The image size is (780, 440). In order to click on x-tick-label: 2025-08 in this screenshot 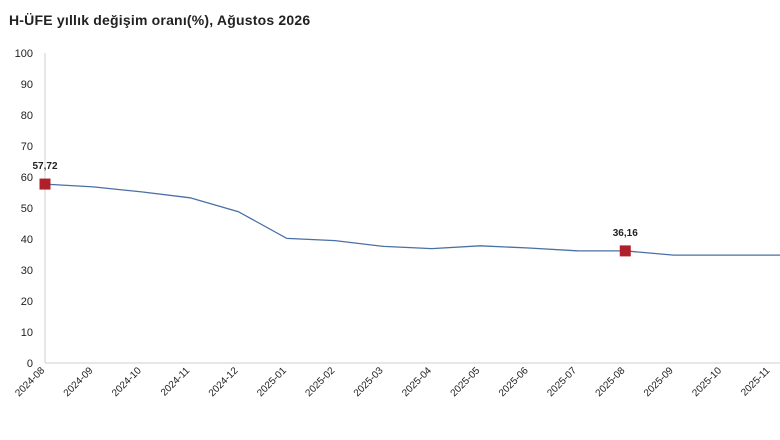, I will do `click(611, 382)`.